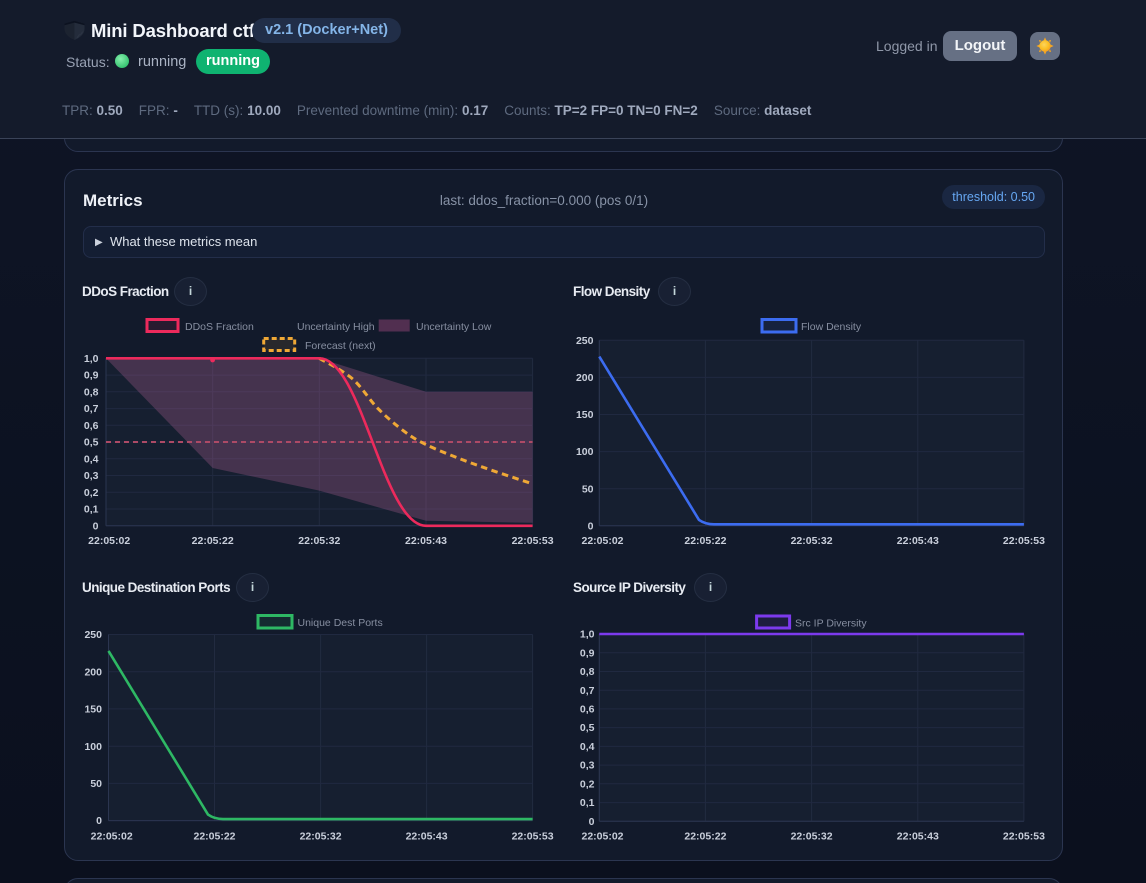 Image resolution: width=1146 pixels, height=883 pixels. I want to click on svg-text: Uncertainty High, so click(336, 327).